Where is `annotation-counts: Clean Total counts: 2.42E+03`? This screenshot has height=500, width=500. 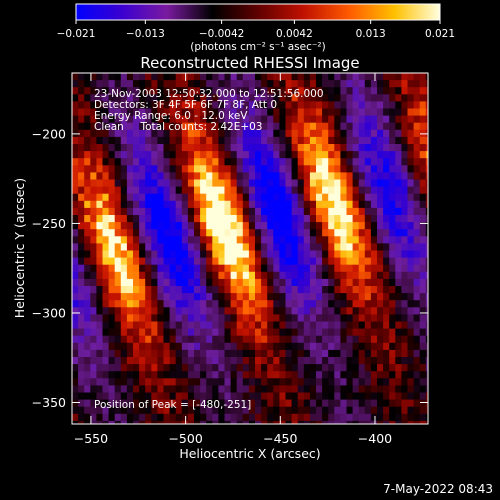
annotation-counts: Clean Total counts: 2.42E+03 is located at coordinates (178, 127).